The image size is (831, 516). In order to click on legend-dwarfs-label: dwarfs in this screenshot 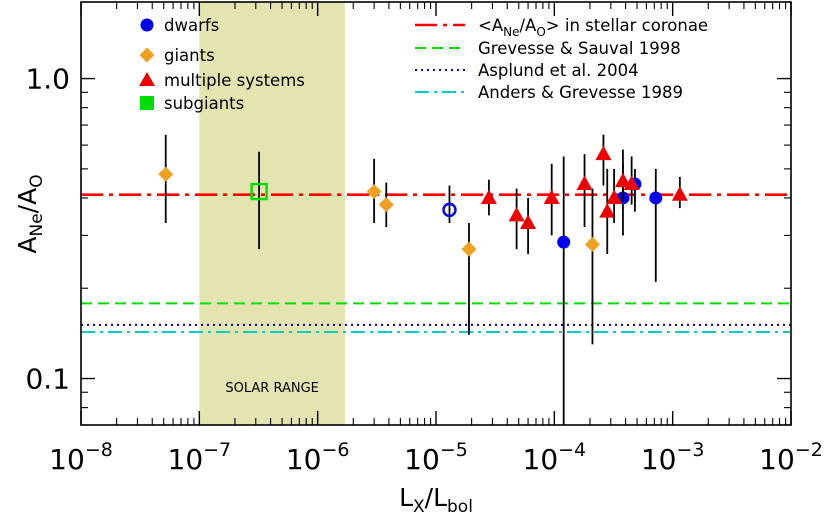, I will do `click(191, 25)`.